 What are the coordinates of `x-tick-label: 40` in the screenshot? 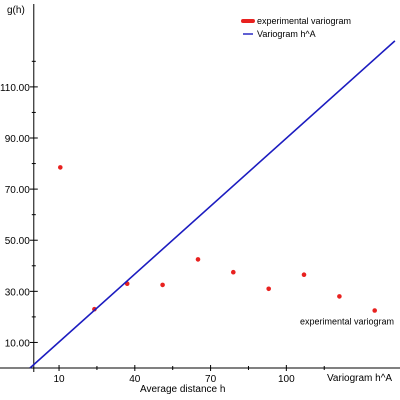 It's located at (135, 379).